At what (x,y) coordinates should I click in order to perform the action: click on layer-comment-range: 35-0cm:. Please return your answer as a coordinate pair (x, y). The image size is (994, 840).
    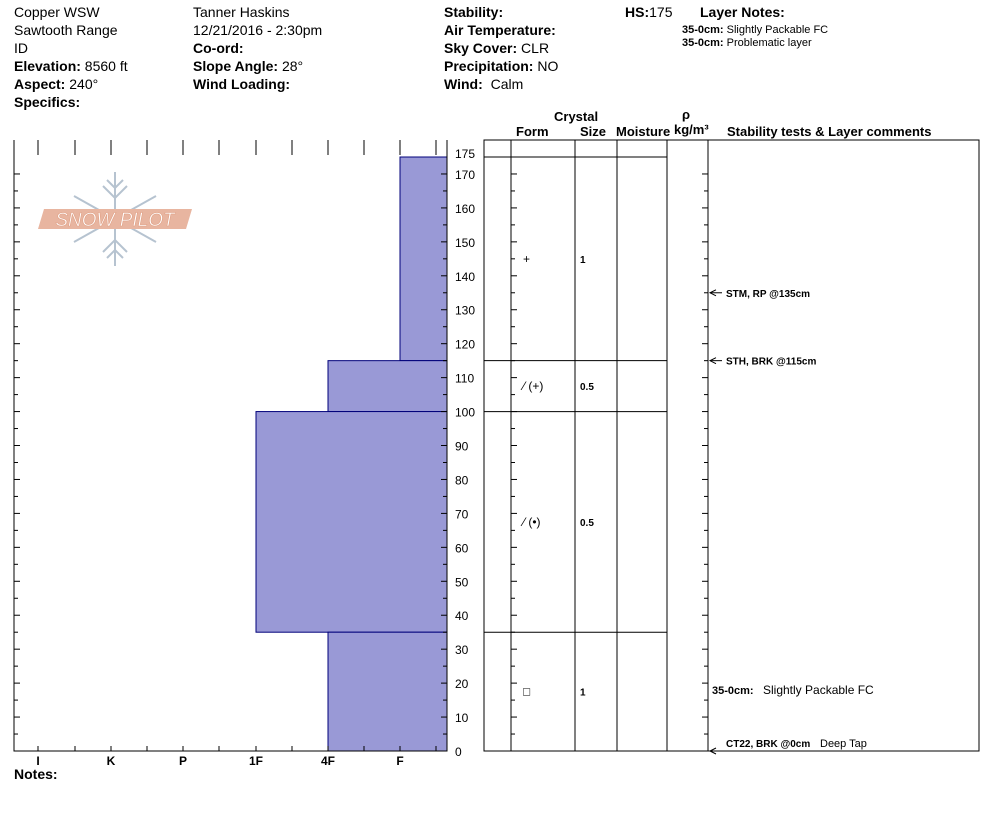
    Looking at the image, I should click on (733, 691).